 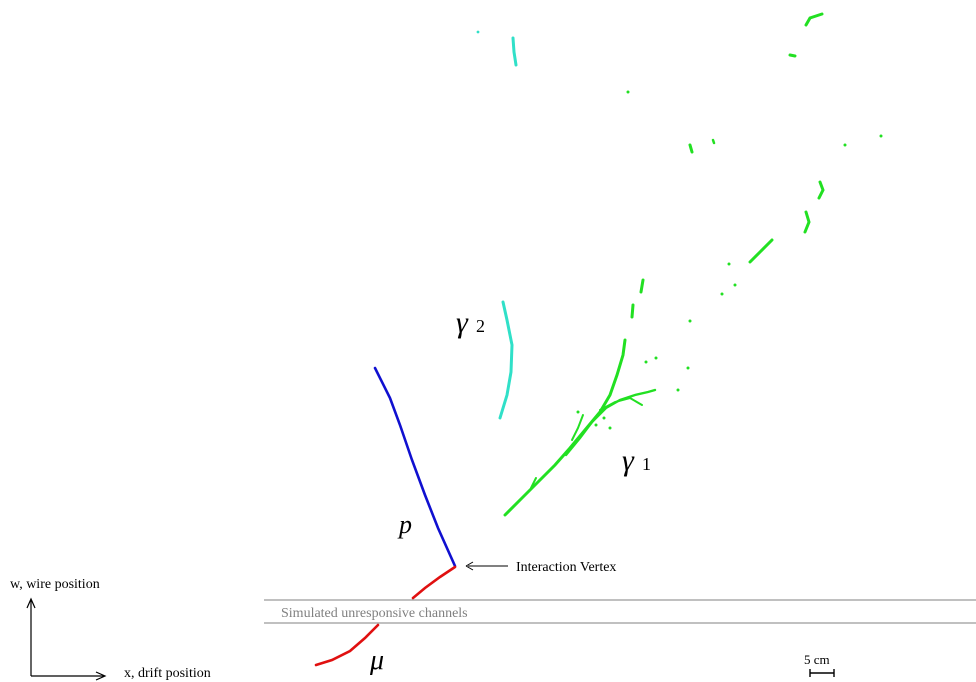 What do you see at coordinates (822, 673) in the screenshot?
I see `scale-bar` at bounding box center [822, 673].